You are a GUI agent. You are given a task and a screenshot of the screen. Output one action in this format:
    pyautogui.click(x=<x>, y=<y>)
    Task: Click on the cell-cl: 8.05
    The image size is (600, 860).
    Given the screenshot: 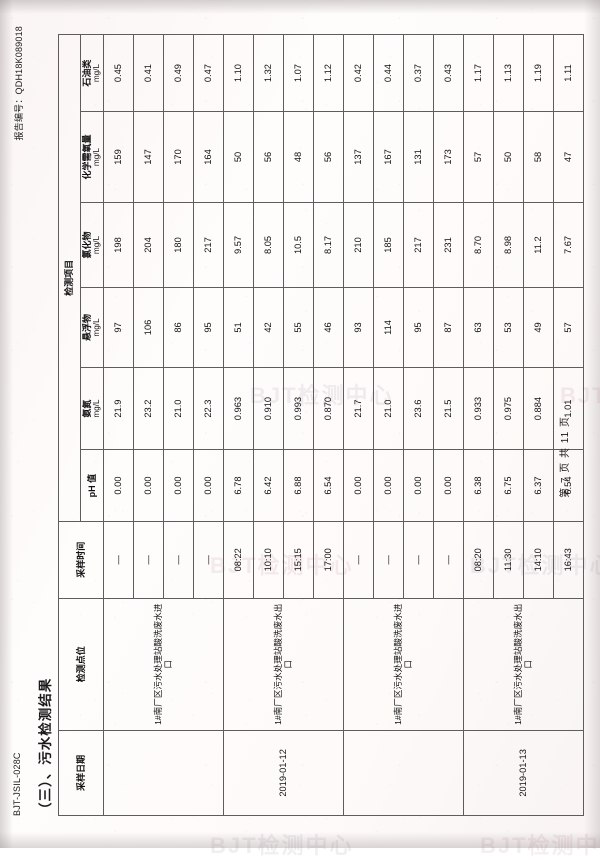 What is the action you would take?
    pyautogui.click(x=268, y=245)
    